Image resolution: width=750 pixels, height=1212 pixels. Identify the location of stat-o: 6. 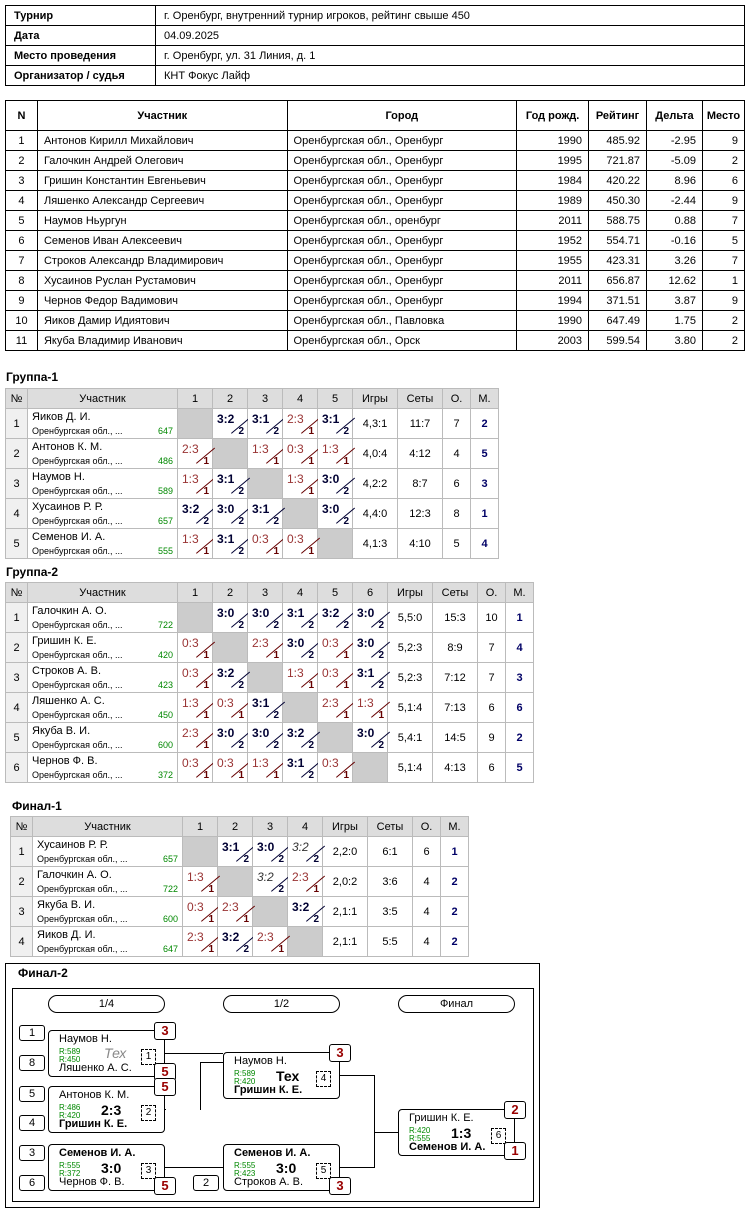
(491, 767).